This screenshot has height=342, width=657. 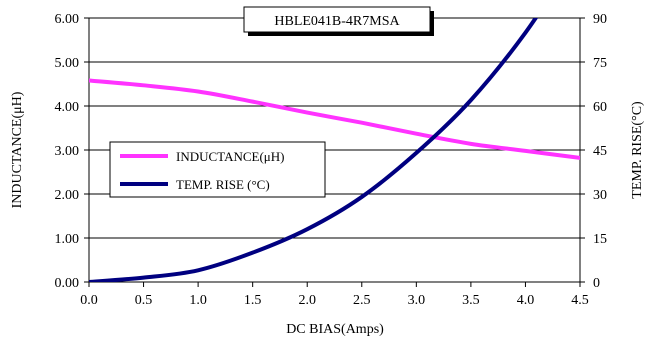 I want to click on y2-tick-label: 30, so click(x=600, y=195).